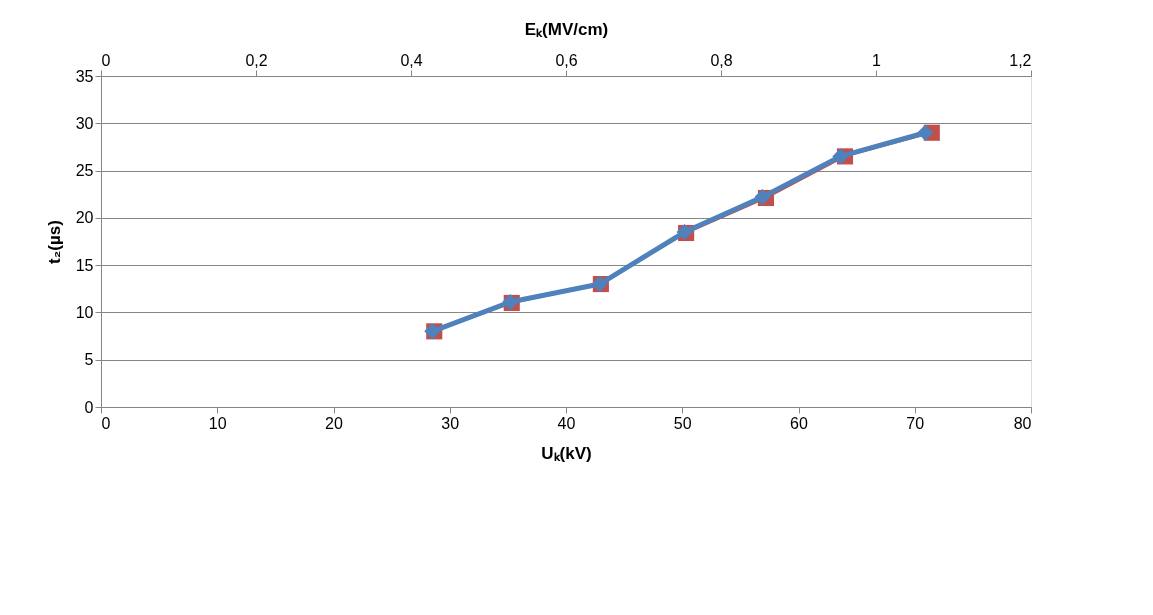 The width and height of the screenshot is (1153, 615). Describe the element at coordinates (84, 312) in the screenshot. I see `y-tick-label: 10` at that location.